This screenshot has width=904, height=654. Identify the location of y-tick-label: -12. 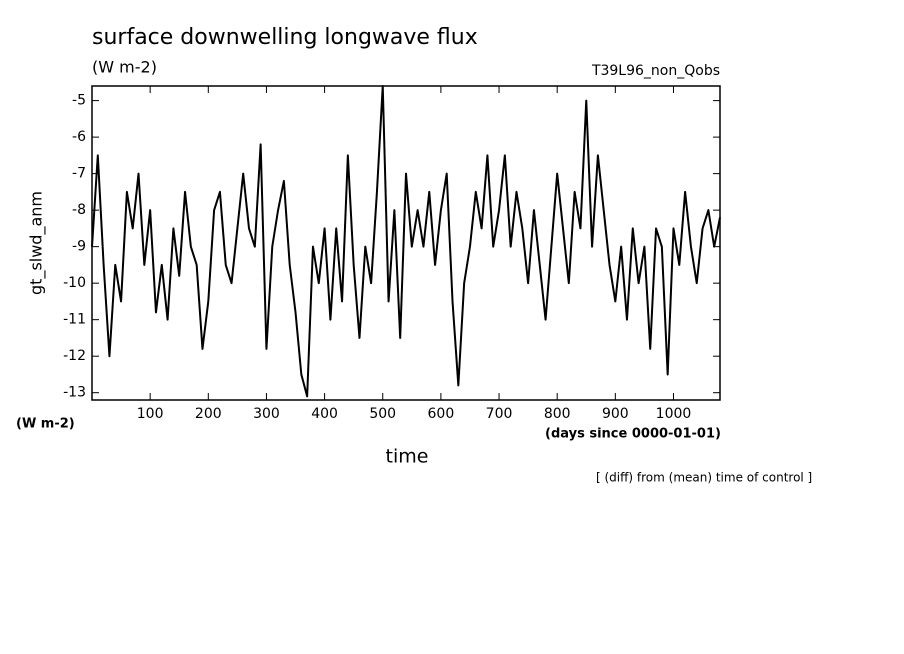
(74, 356).